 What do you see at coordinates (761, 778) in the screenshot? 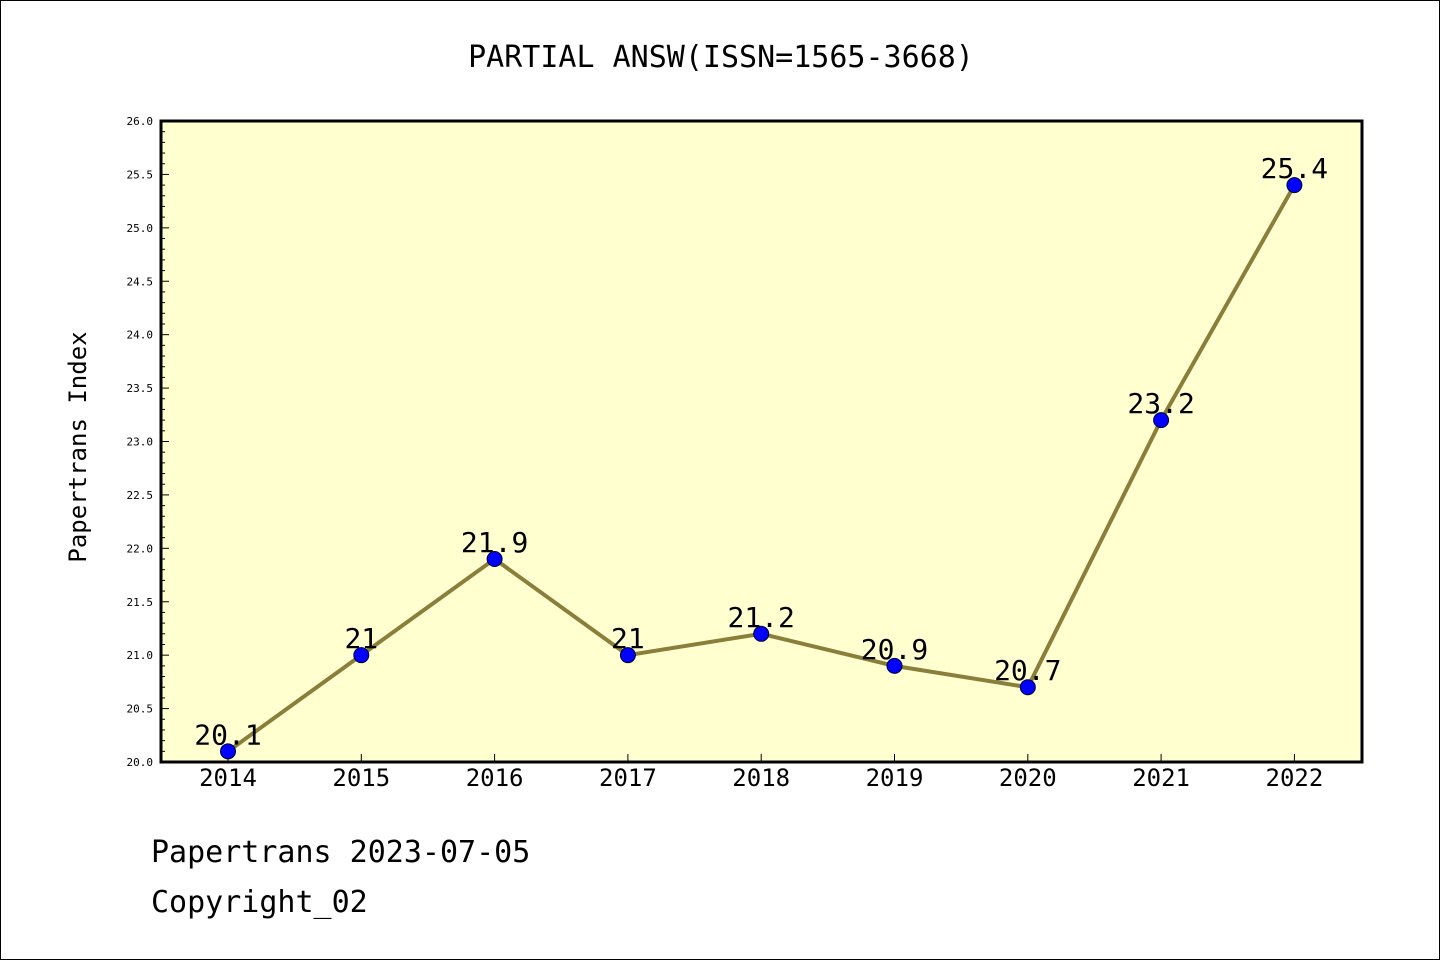
I see `x-tick-label: 2018` at bounding box center [761, 778].